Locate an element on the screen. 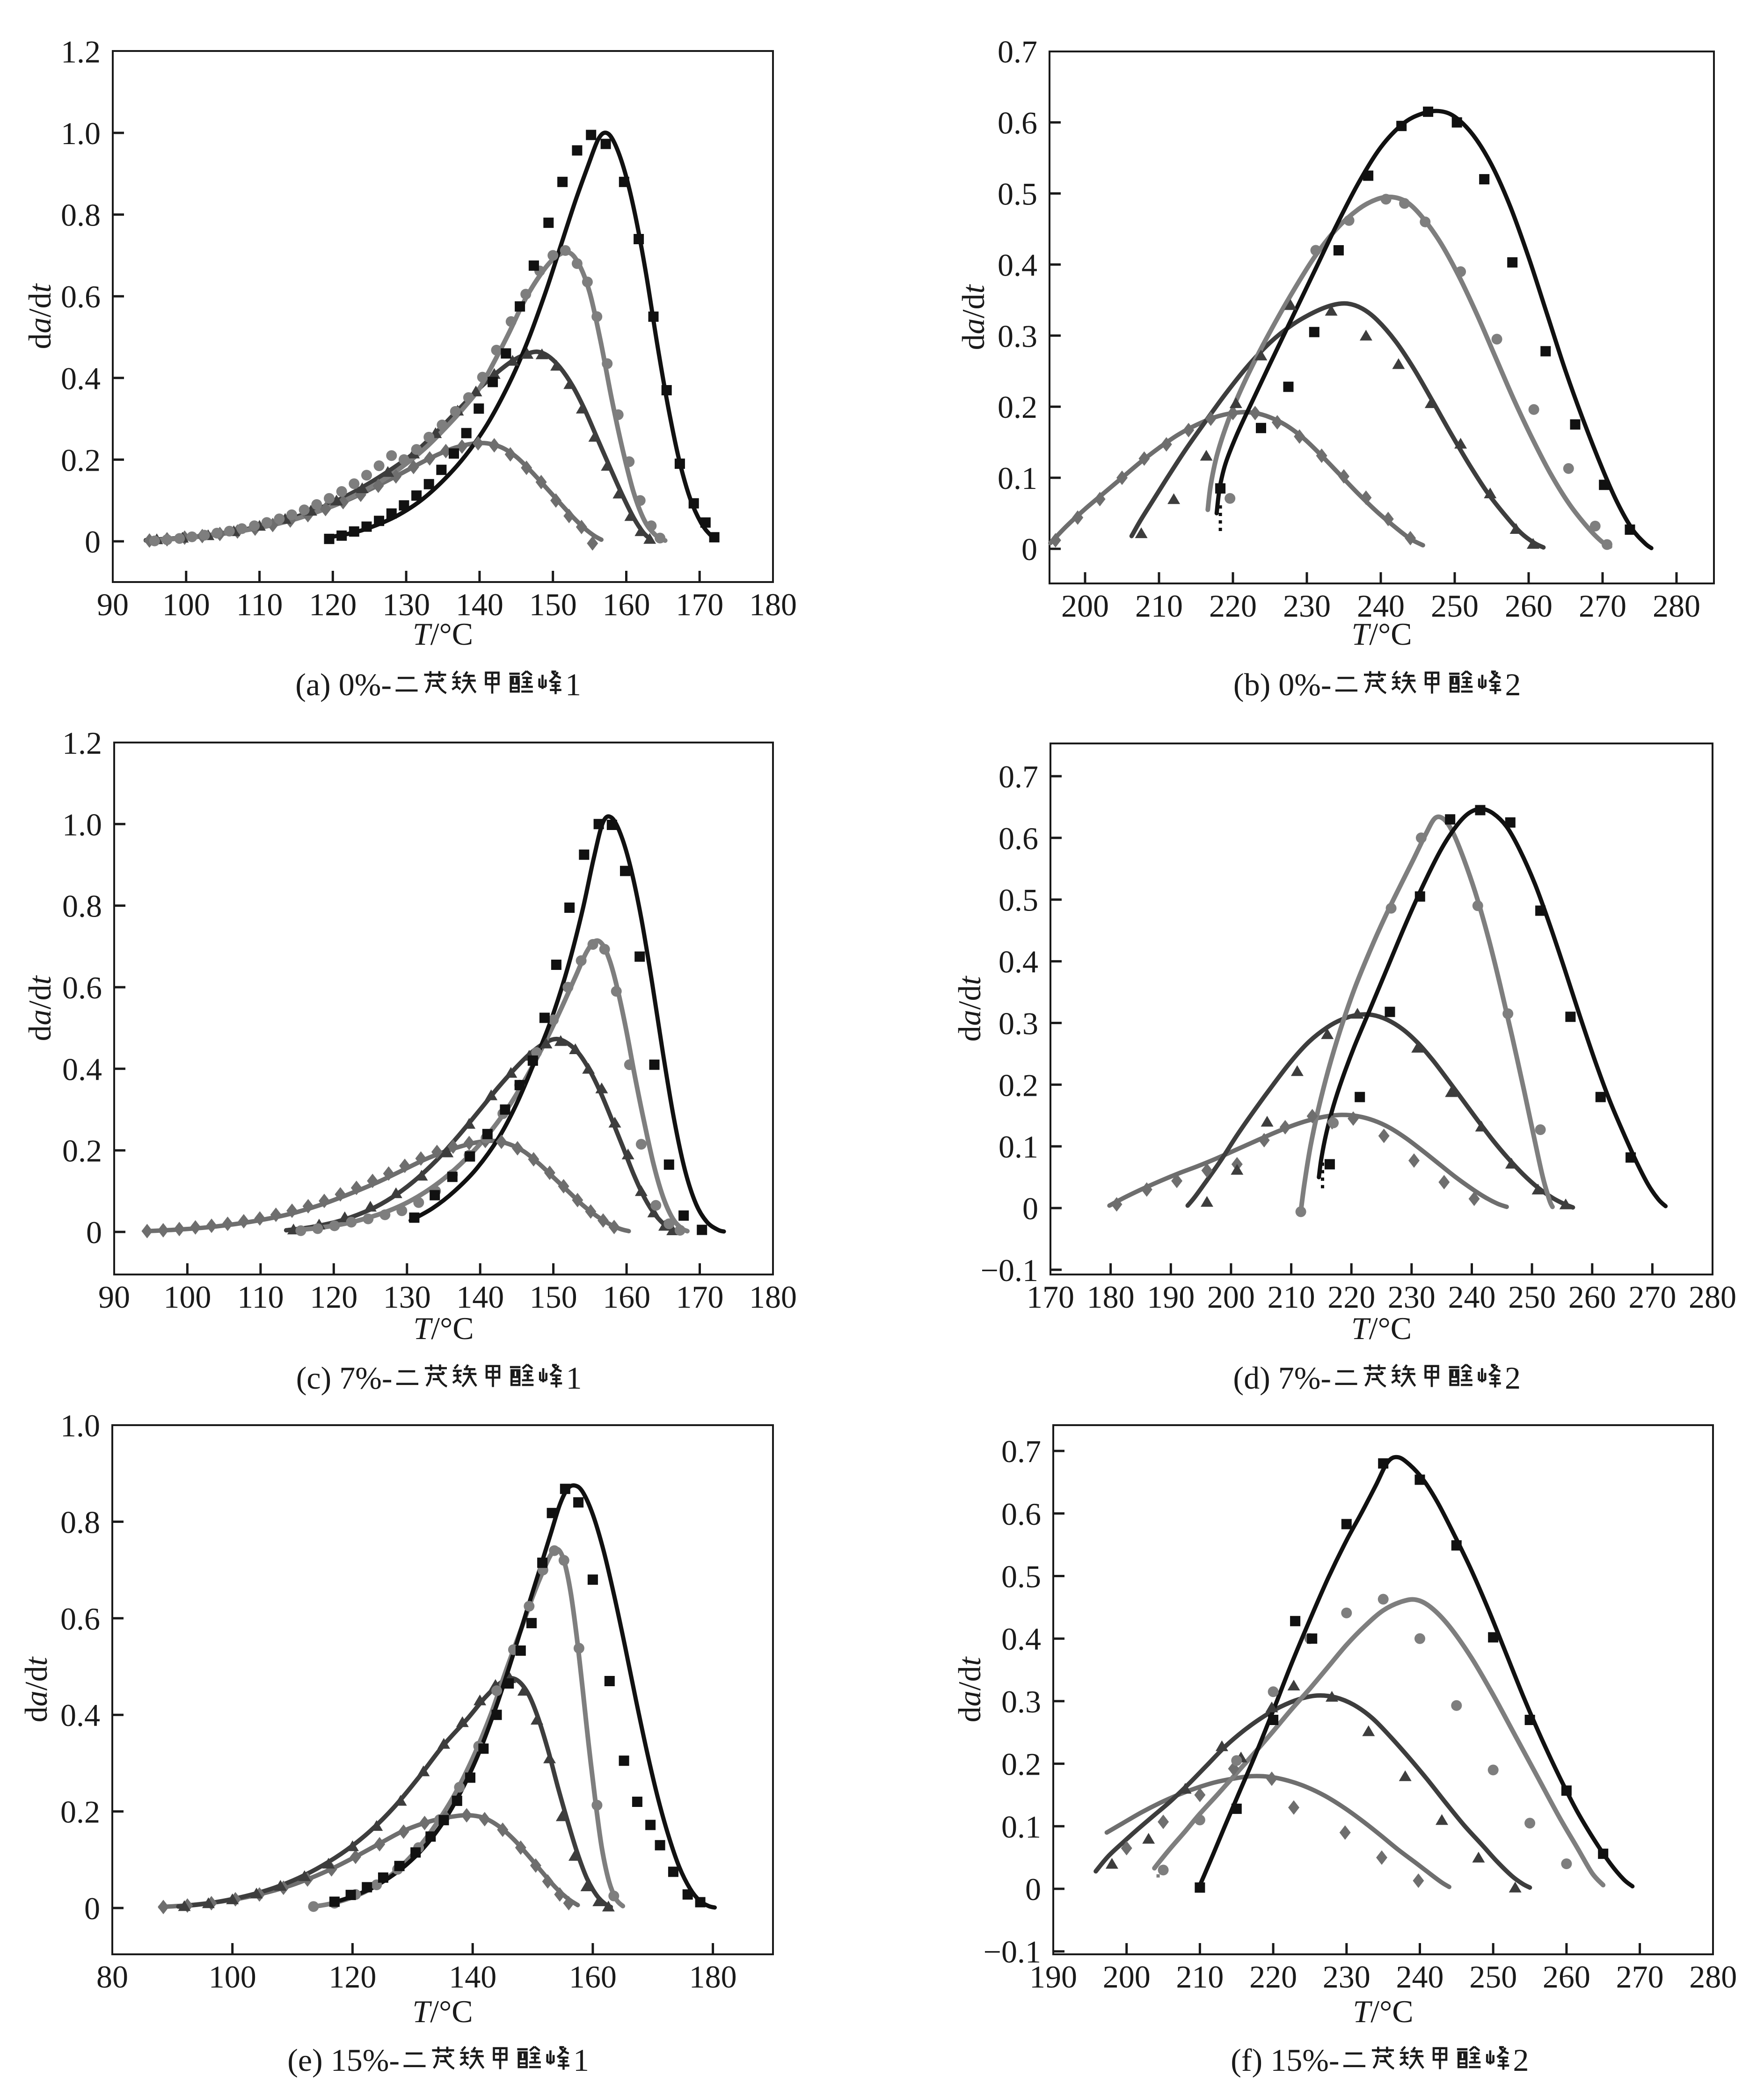  svg-text: −0.1 is located at coordinates (1009, 1270).